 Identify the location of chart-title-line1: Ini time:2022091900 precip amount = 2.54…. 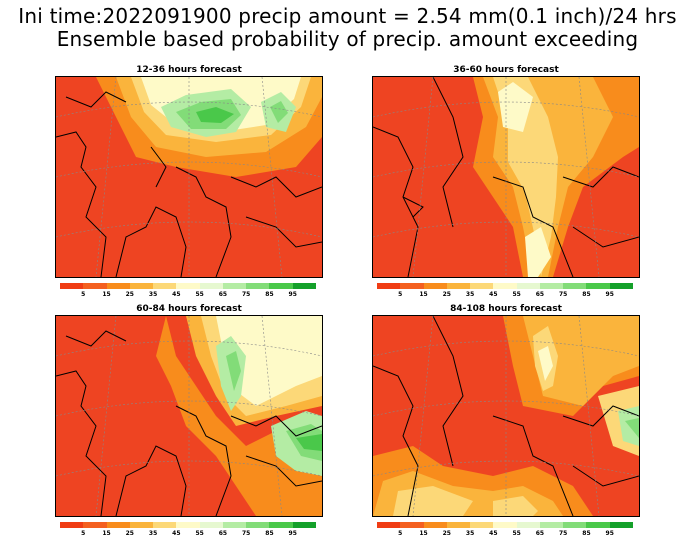
(347, 16).